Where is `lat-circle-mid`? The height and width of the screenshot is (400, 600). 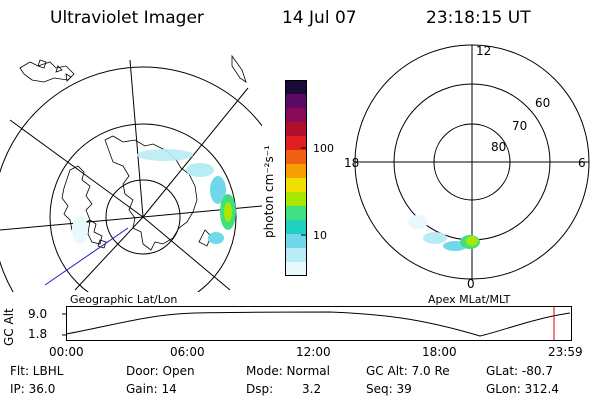
lat-circle-mid is located at coordinates (143, 207).